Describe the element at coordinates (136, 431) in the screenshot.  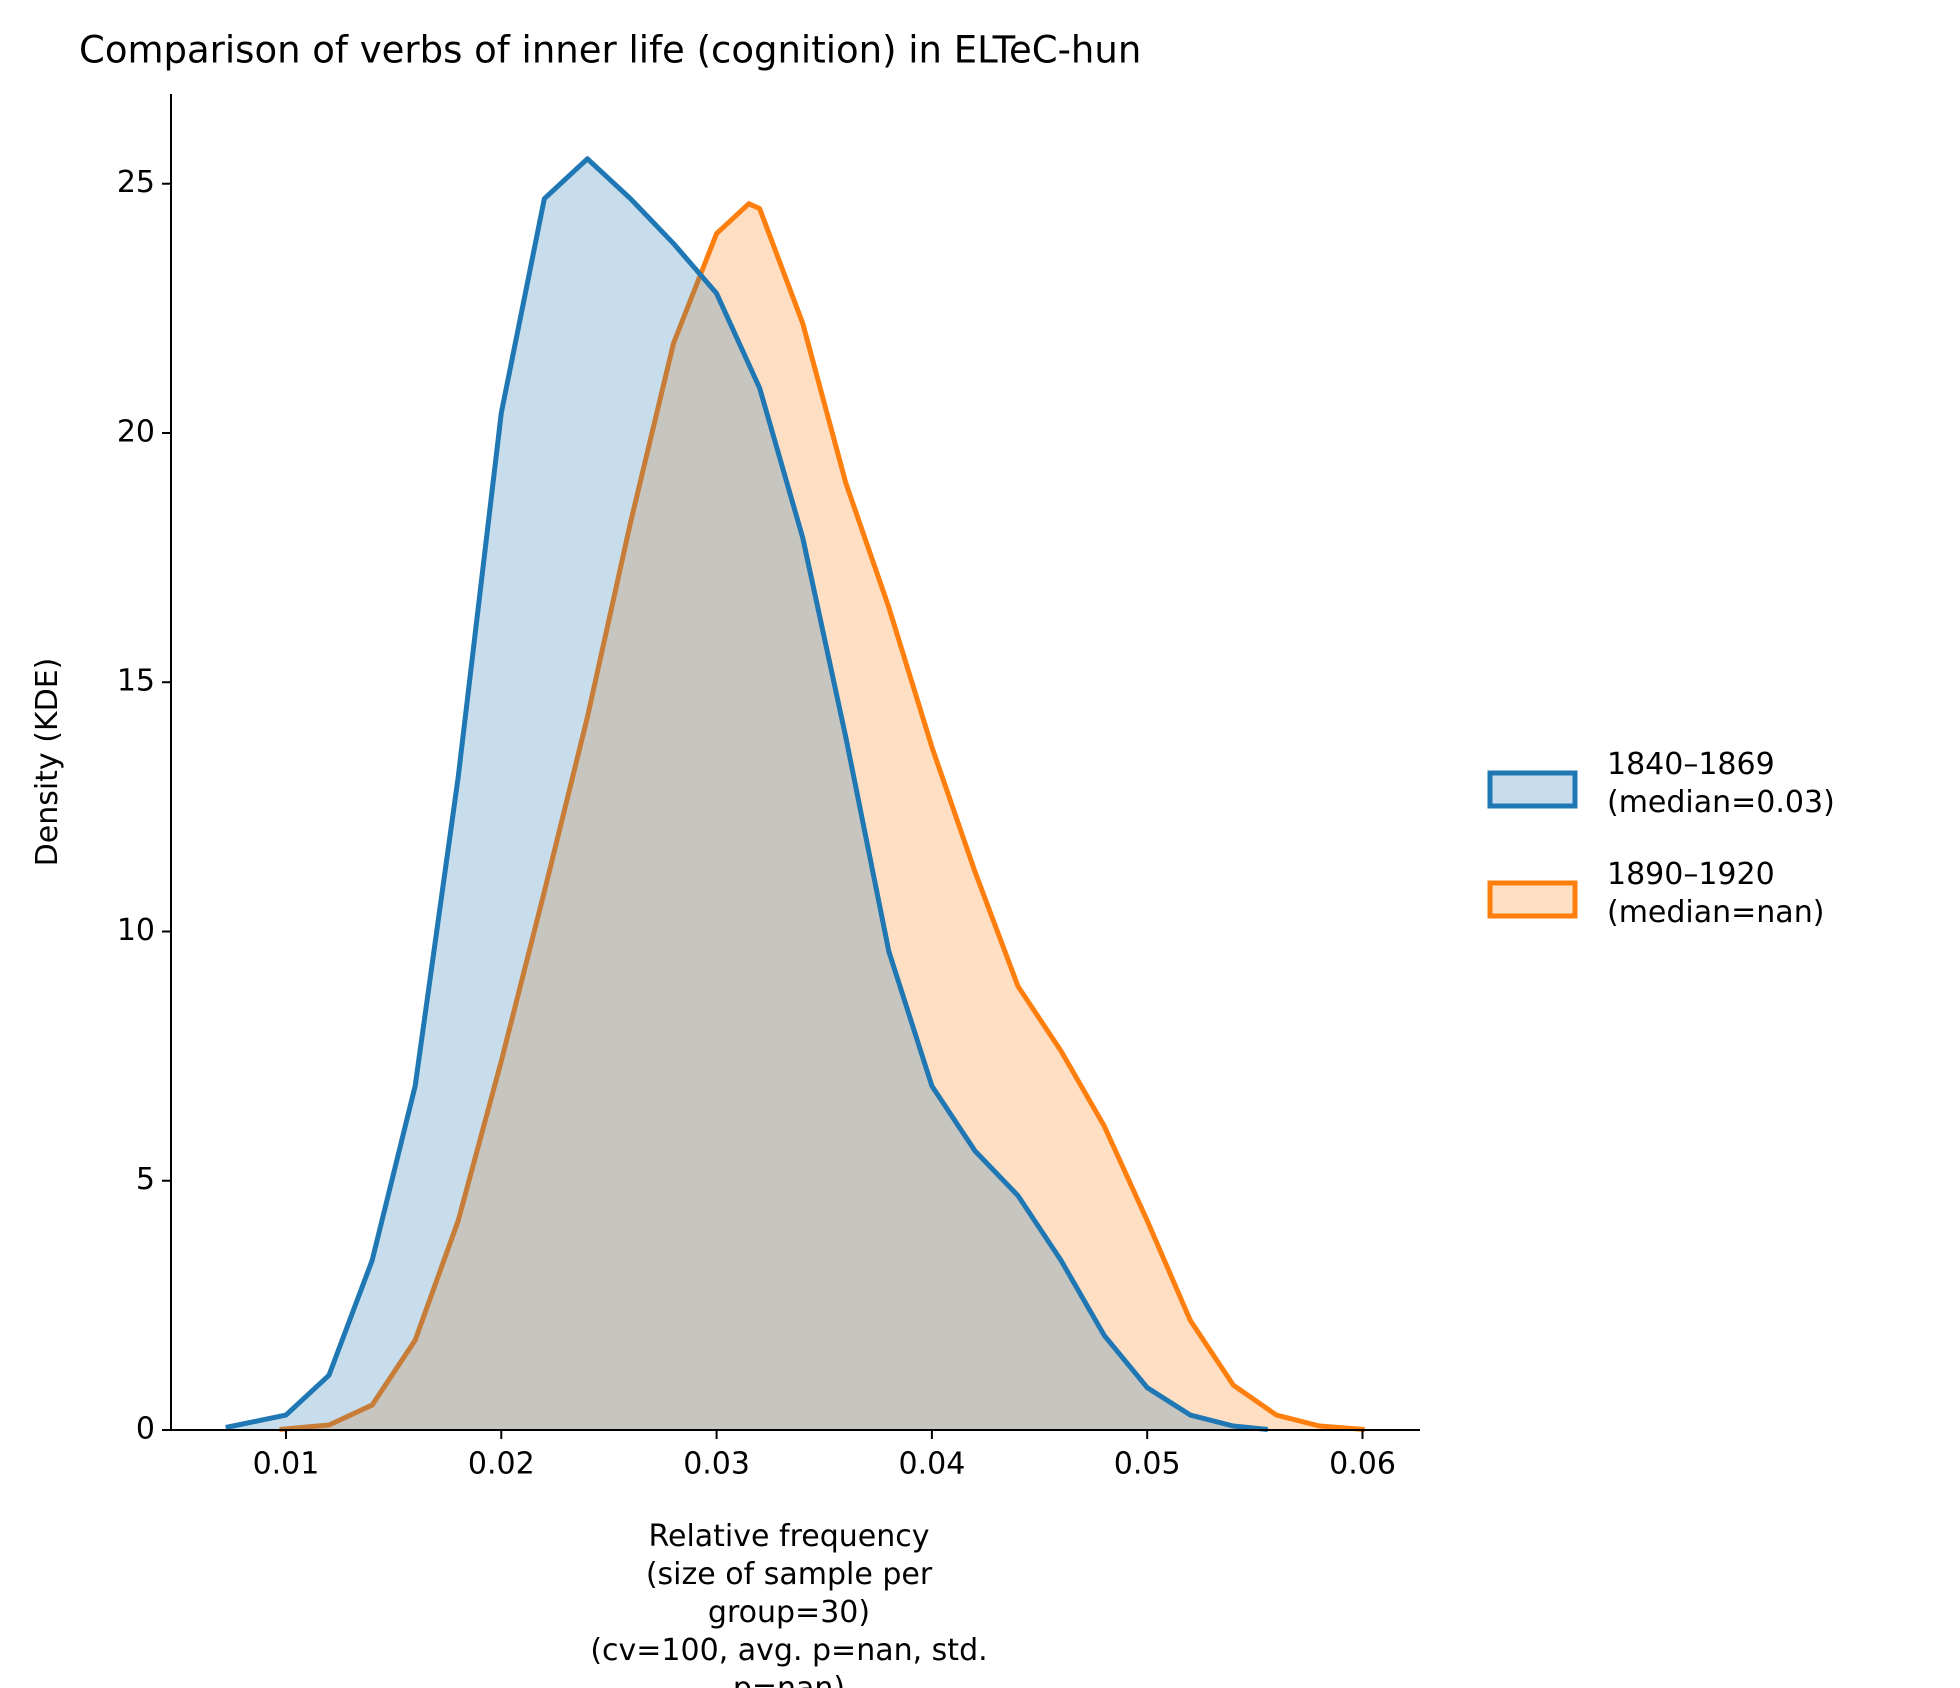
I see `y-tick-label: 20` at that location.